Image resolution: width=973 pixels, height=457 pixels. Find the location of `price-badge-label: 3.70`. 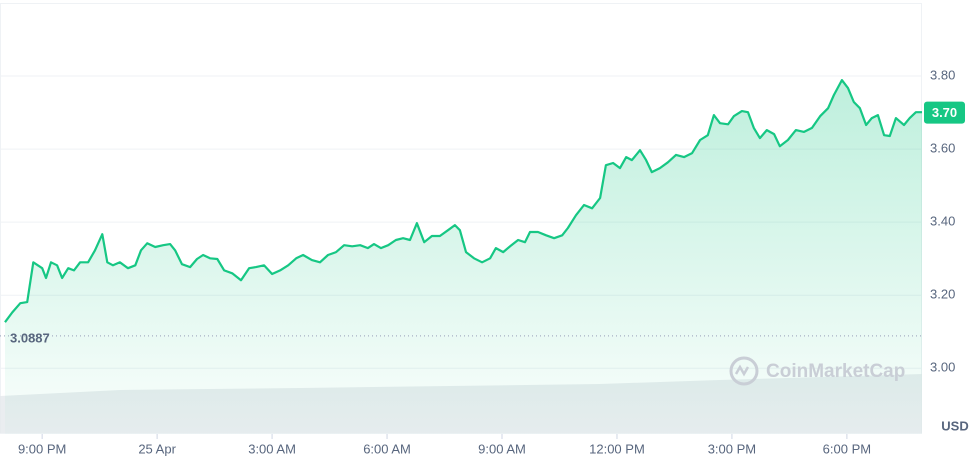

price-badge-label: 3.70 is located at coordinates (944, 112).